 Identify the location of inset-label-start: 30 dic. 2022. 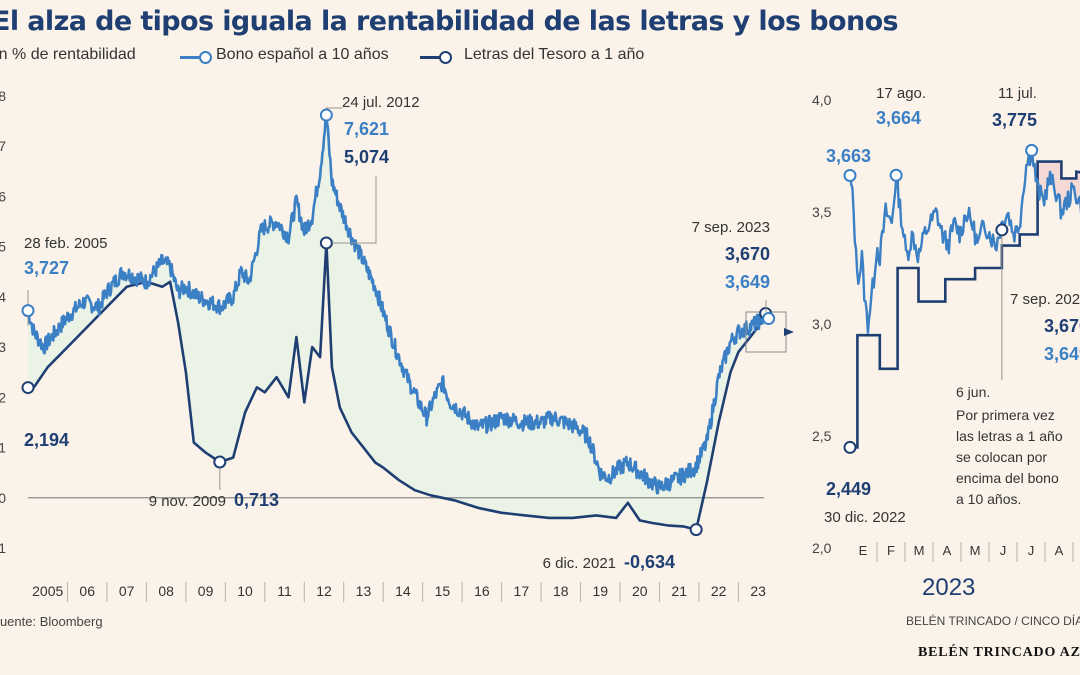
(865, 517).